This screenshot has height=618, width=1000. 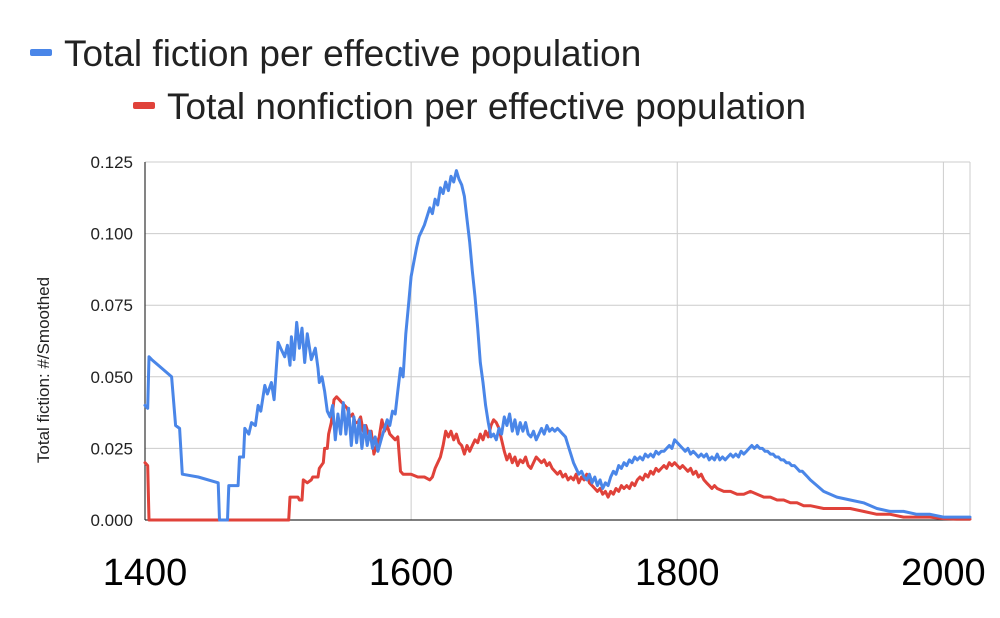 I want to click on legend-swatch-fiction, so click(x=41, y=52).